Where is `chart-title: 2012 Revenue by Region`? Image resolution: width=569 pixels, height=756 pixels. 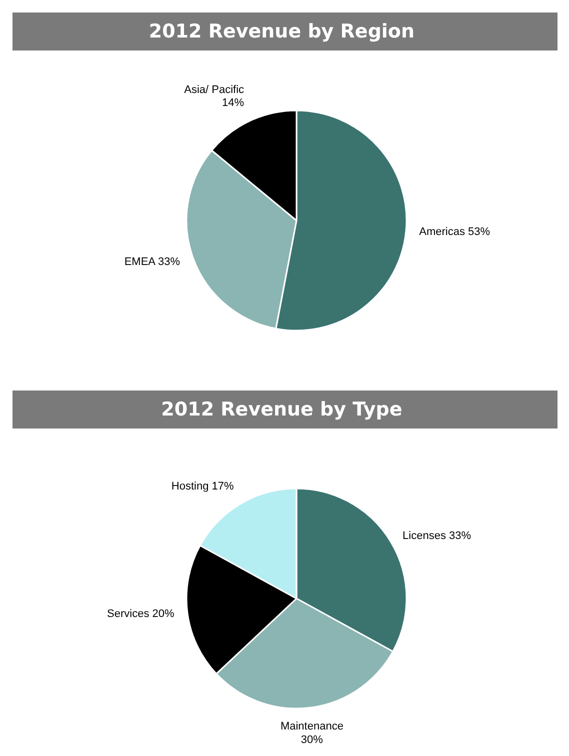 chart-title: 2012 Revenue by Region is located at coordinates (281, 31).